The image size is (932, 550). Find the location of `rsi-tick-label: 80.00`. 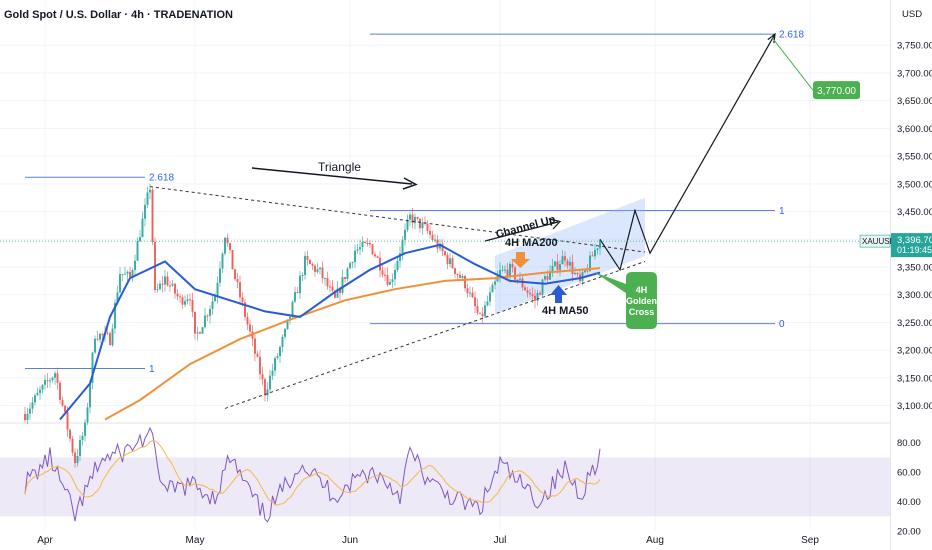

rsi-tick-label: 80.00 is located at coordinates (909, 443).